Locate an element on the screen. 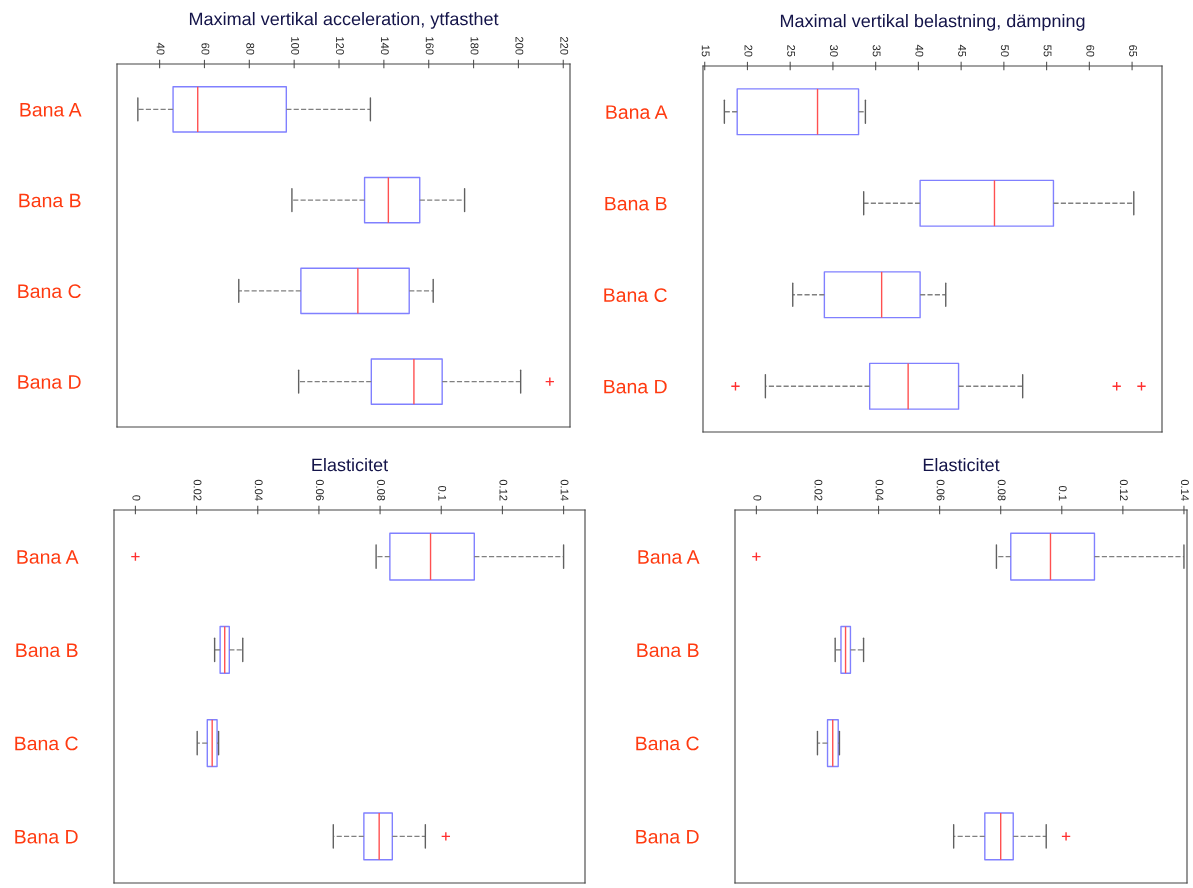 Image resolution: width=1193 pixels, height=888 pixels. x-tick-label: 45 is located at coordinates (962, 50).